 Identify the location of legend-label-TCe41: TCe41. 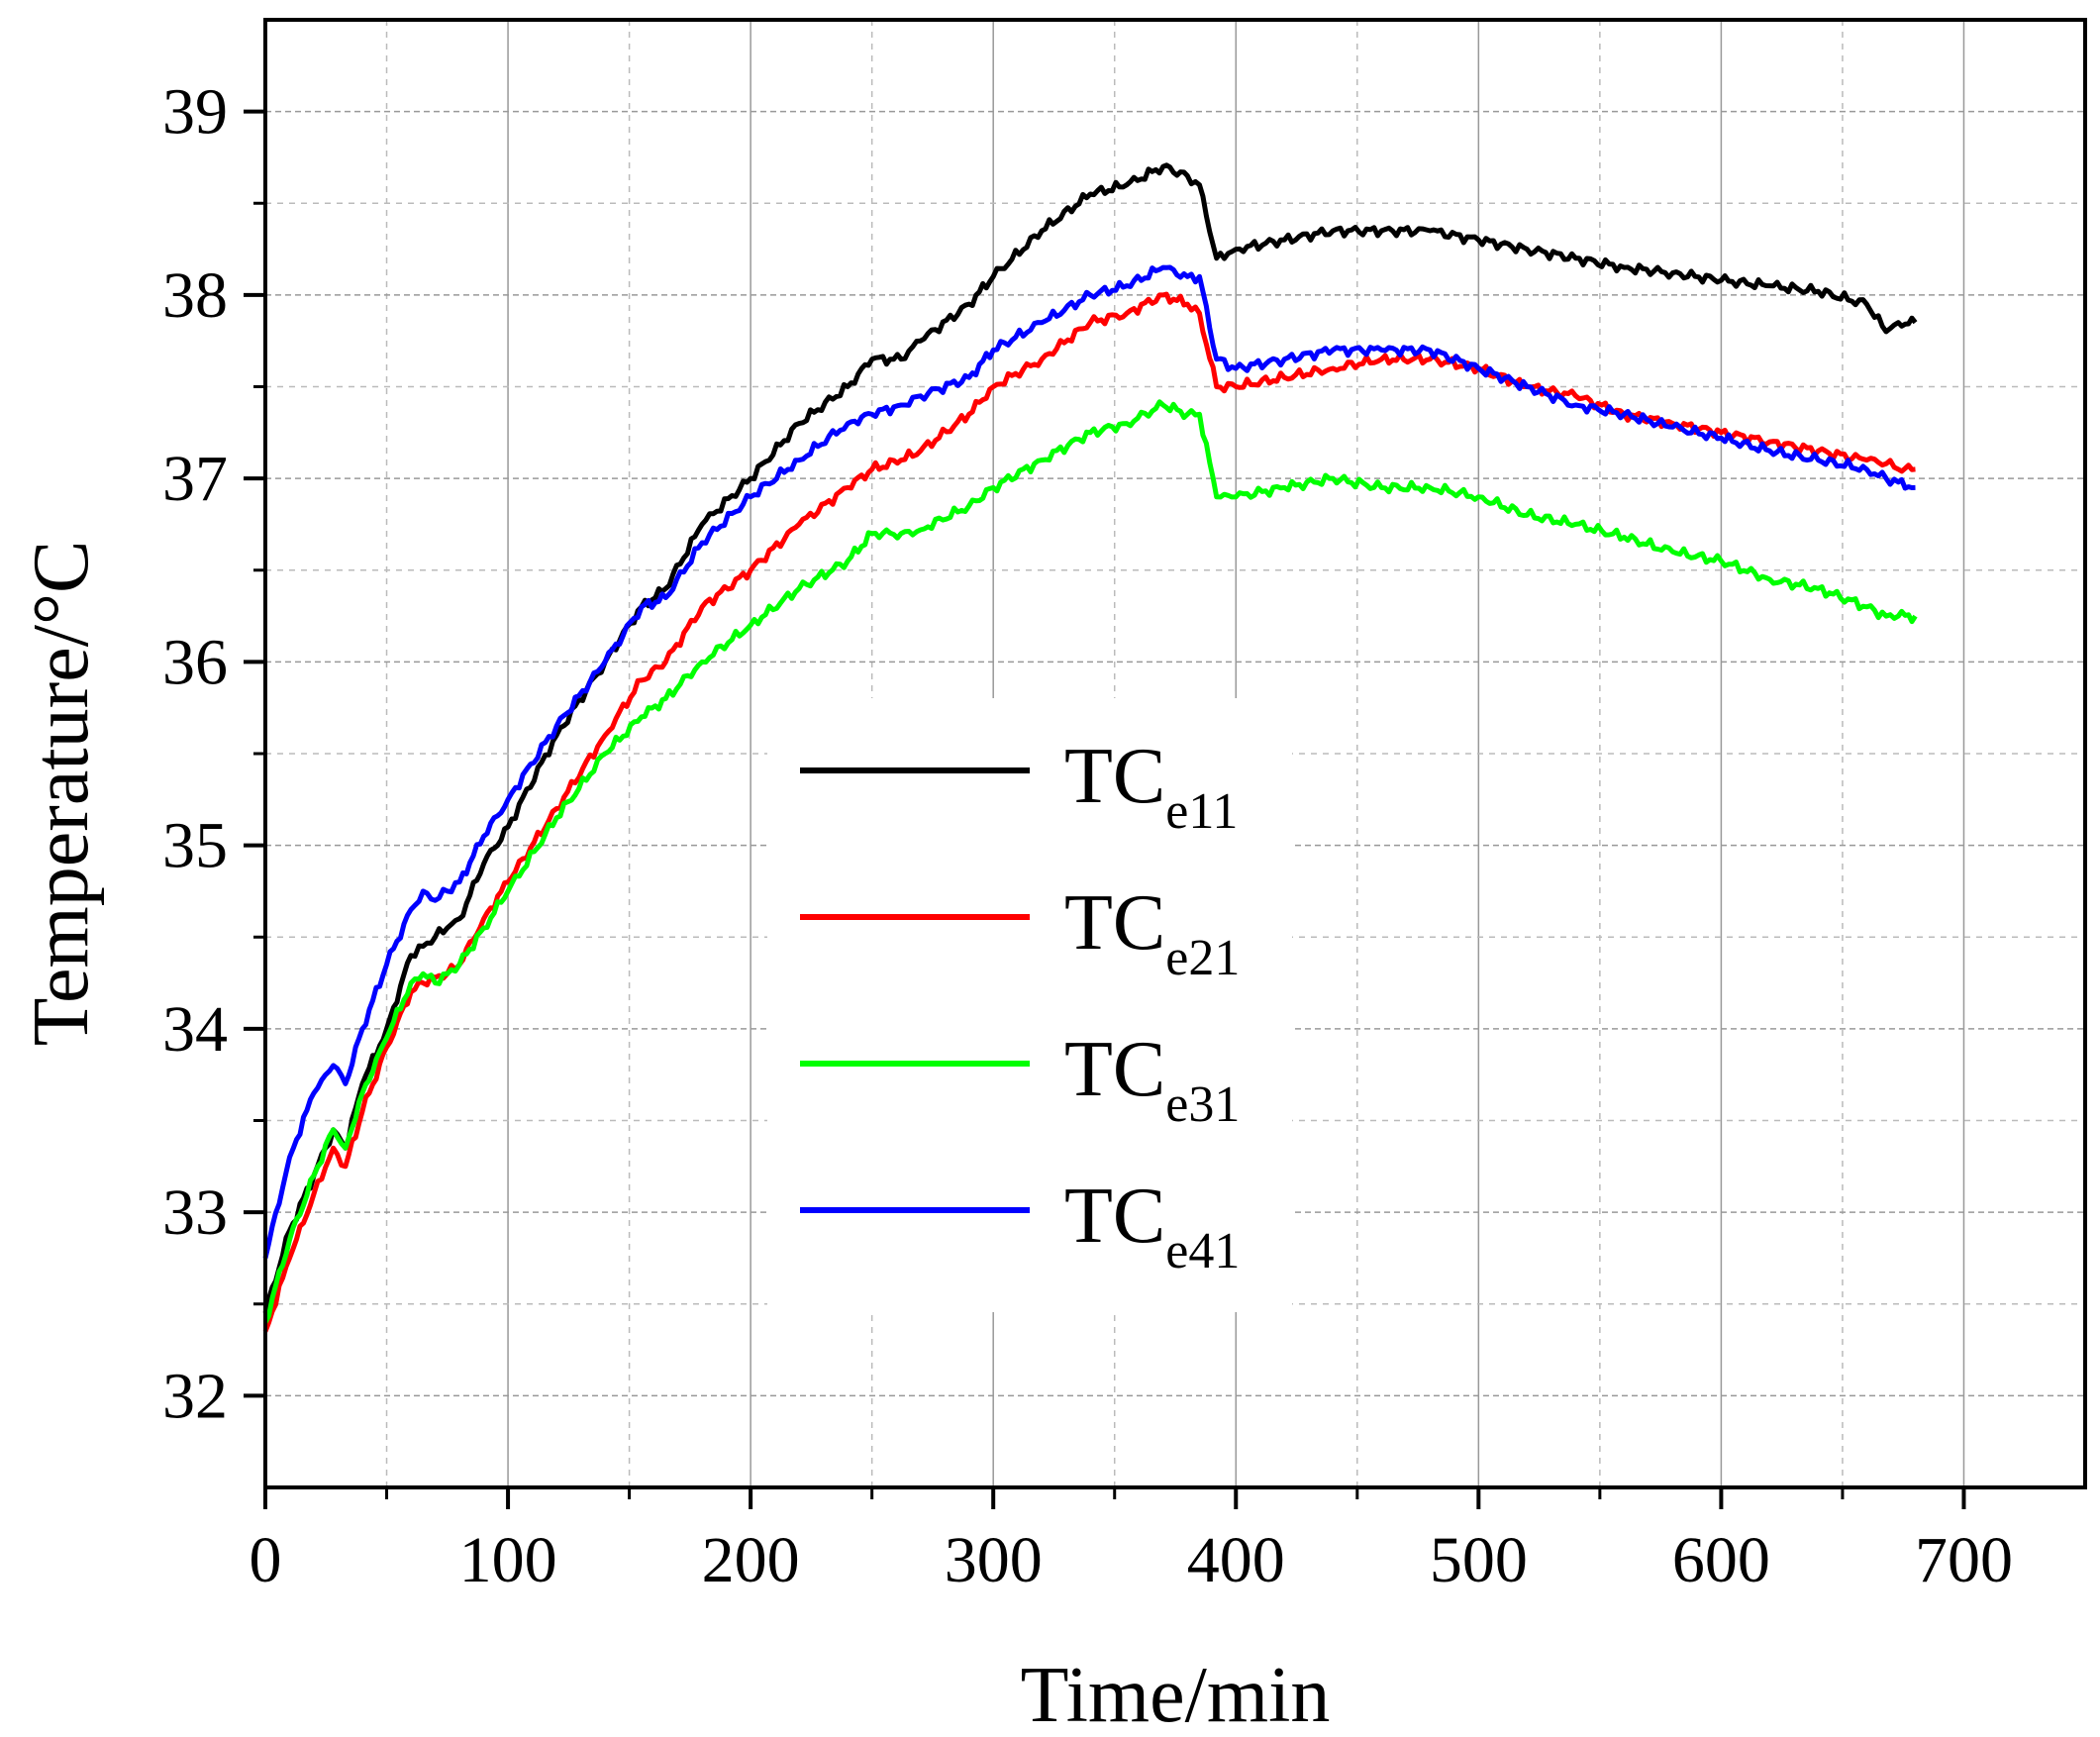
(1152, 1226).